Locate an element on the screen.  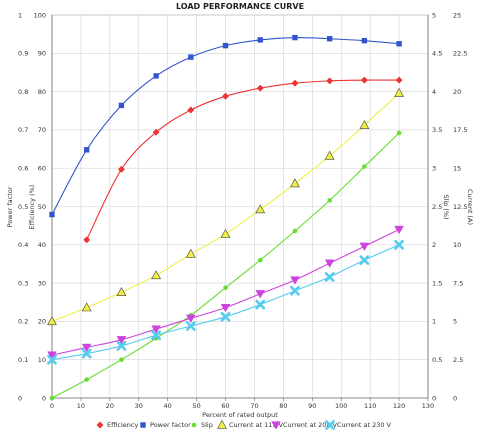
left-outer-tick-label: 0.7 is located at coordinates (23, 130).